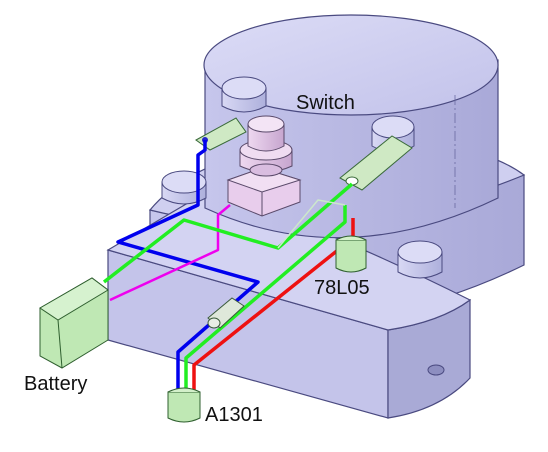 The image size is (548, 452). I want to click on mounting-tab-right, so click(376, 163).